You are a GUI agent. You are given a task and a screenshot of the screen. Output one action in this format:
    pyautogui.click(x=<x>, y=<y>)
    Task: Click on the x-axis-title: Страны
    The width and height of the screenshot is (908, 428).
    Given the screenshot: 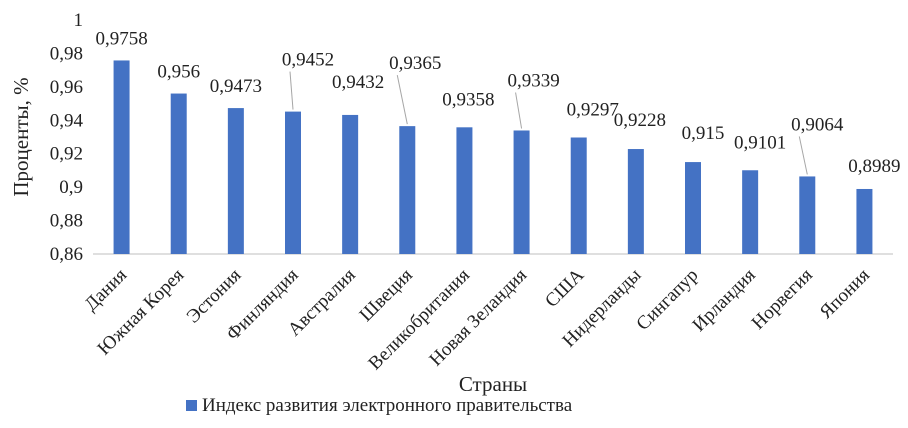 What is the action you would take?
    pyautogui.click(x=493, y=384)
    